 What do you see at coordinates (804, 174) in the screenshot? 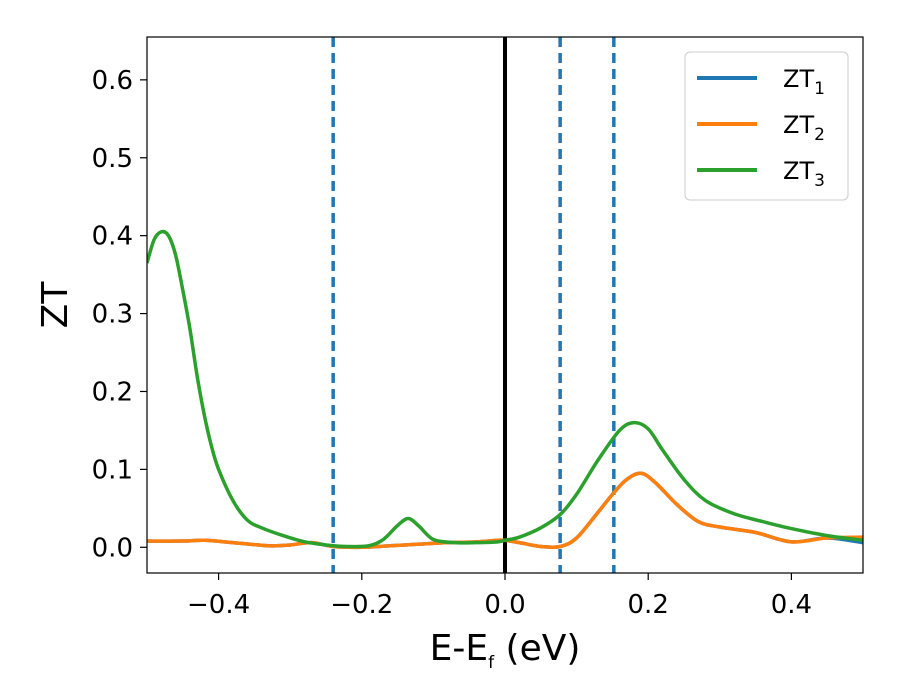
I see `legend-label-3: ZT3` at bounding box center [804, 174].